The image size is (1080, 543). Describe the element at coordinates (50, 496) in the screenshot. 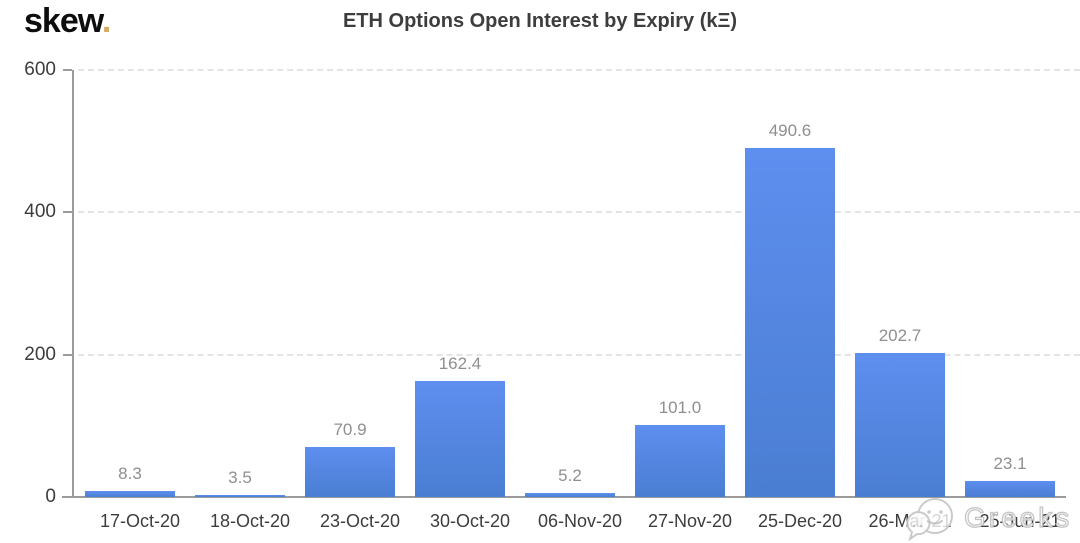

I see `y-axis-label-0: 0` at that location.